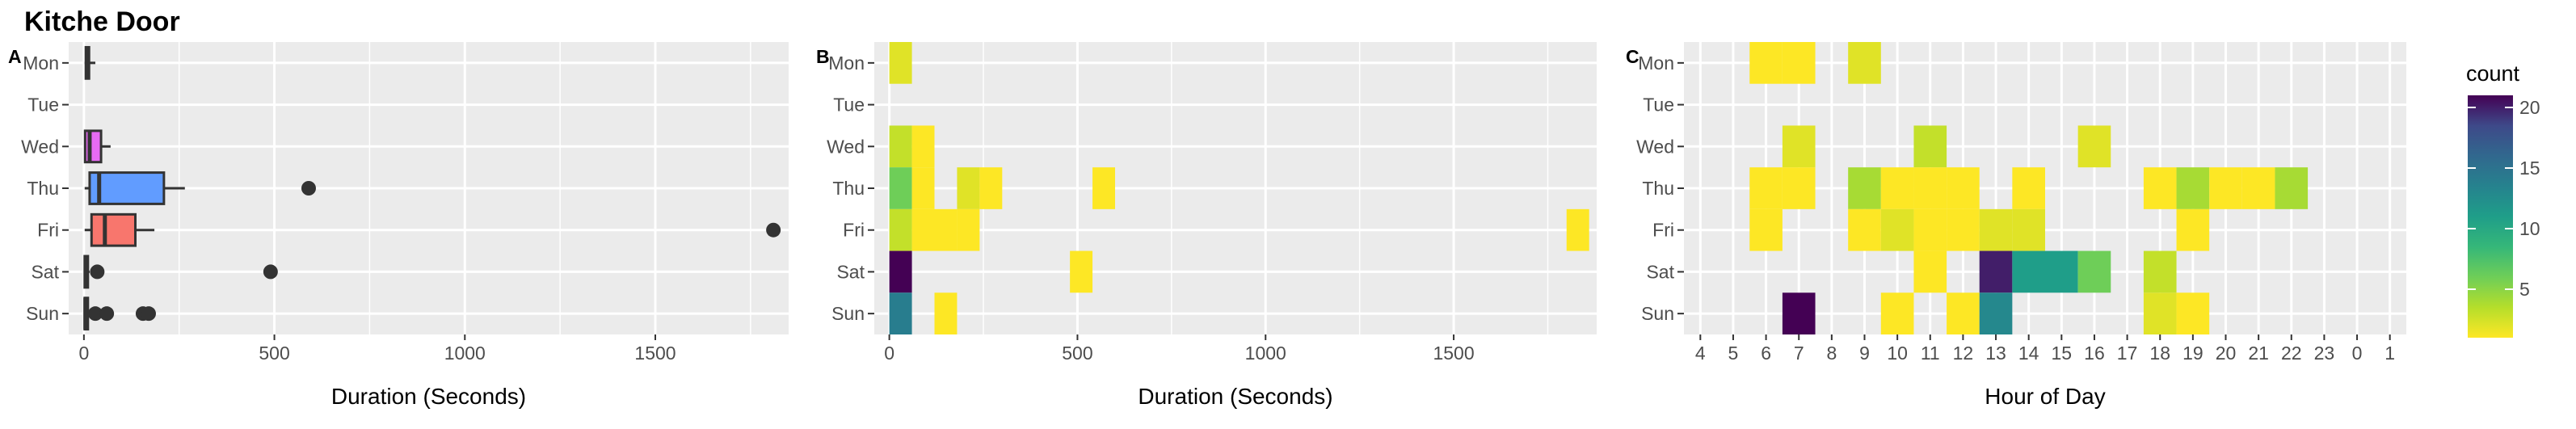 The width and height of the screenshot is (2576, 429). I want to click on box-thu, so click(134, 188).